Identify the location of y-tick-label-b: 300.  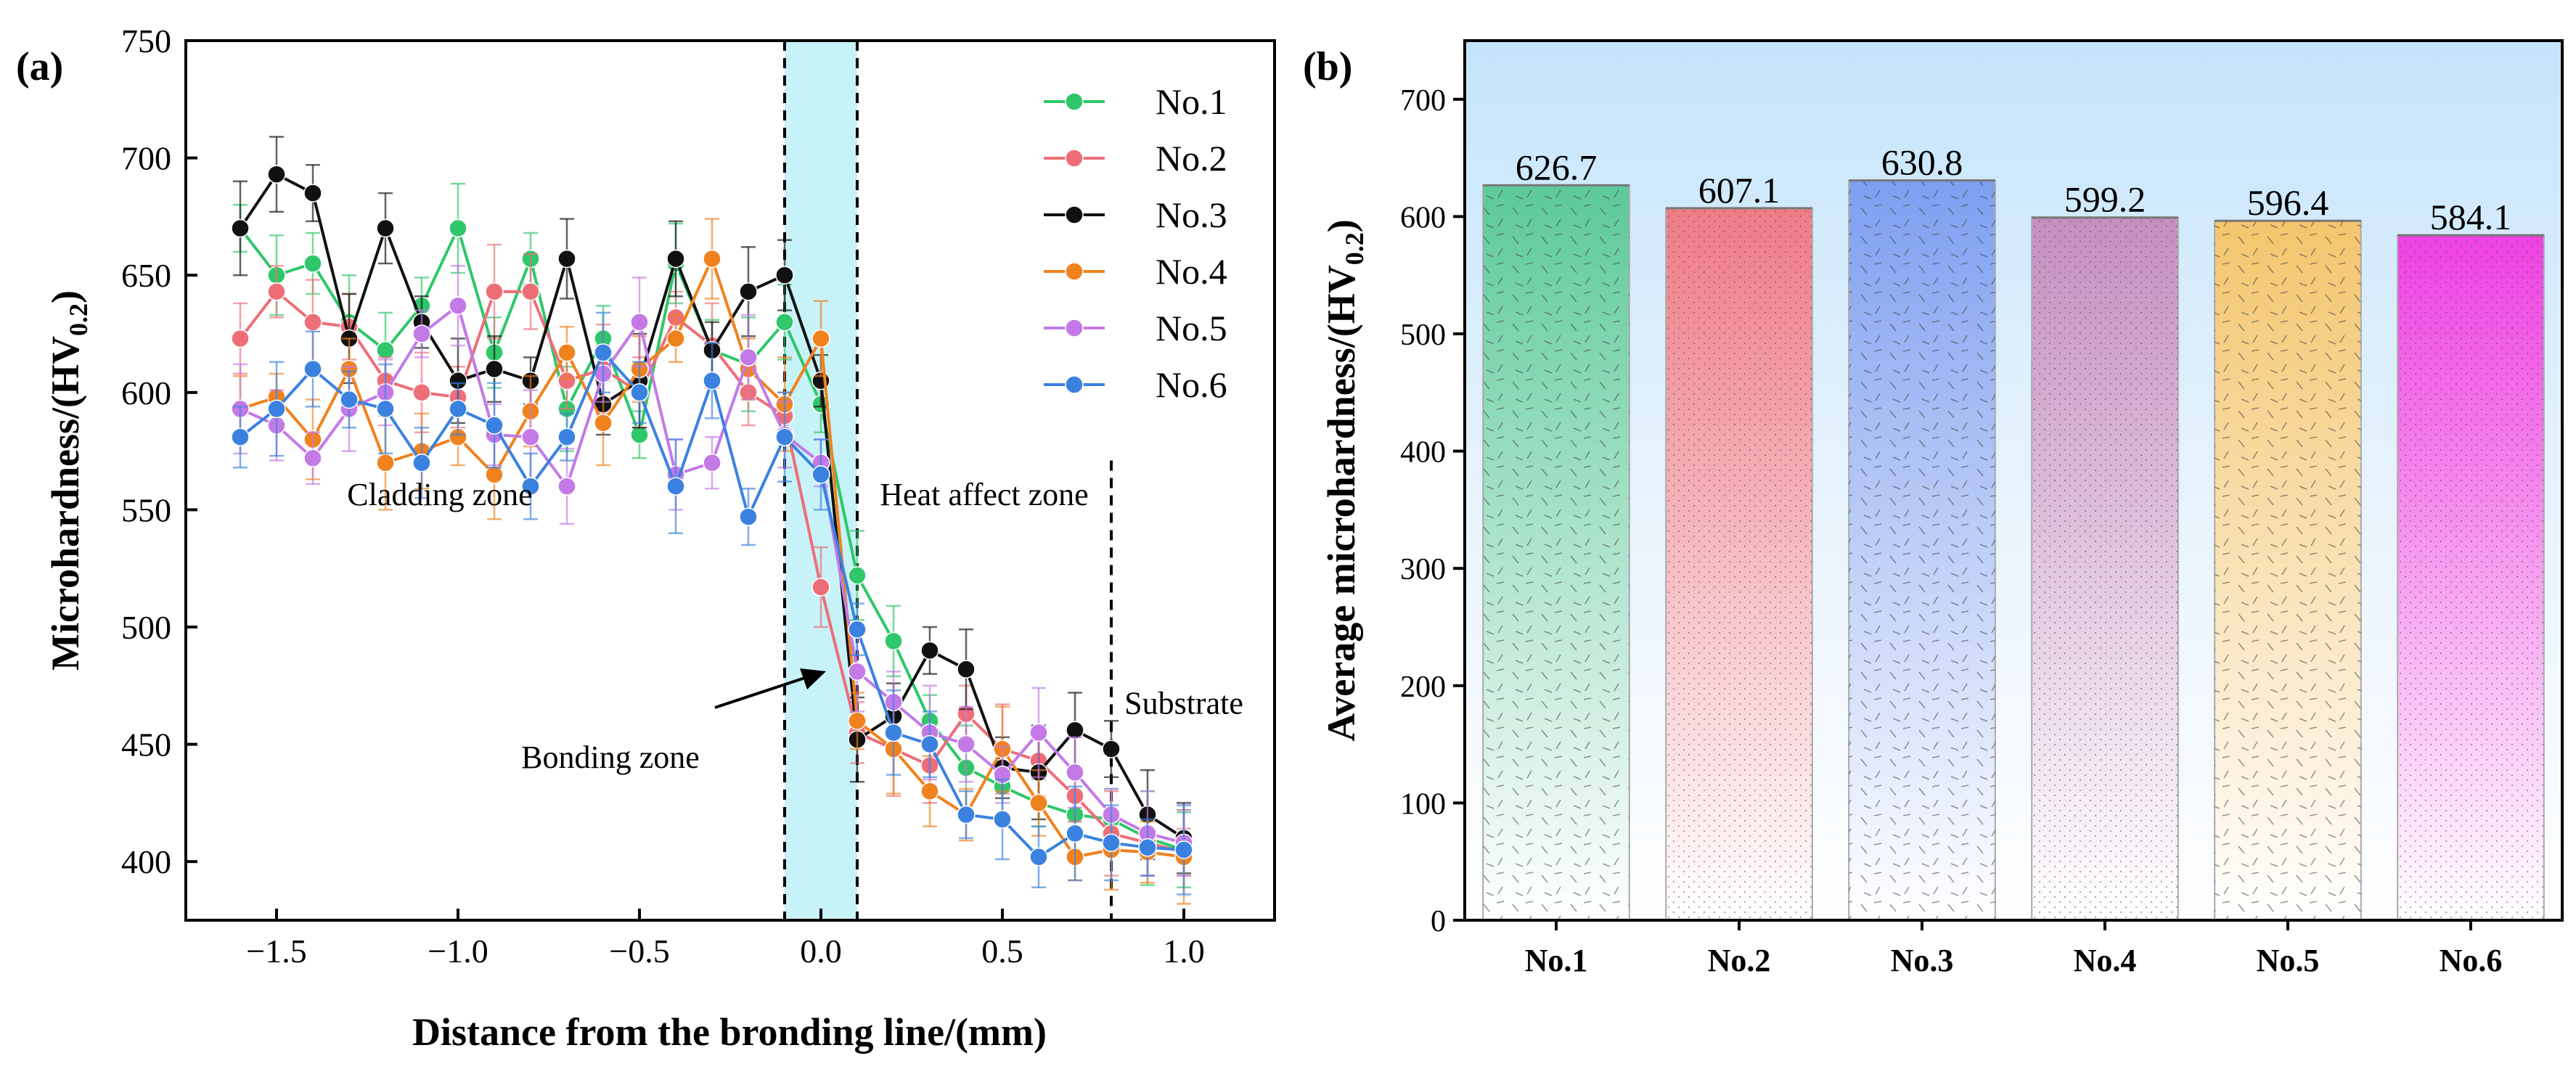
(1423, 569).